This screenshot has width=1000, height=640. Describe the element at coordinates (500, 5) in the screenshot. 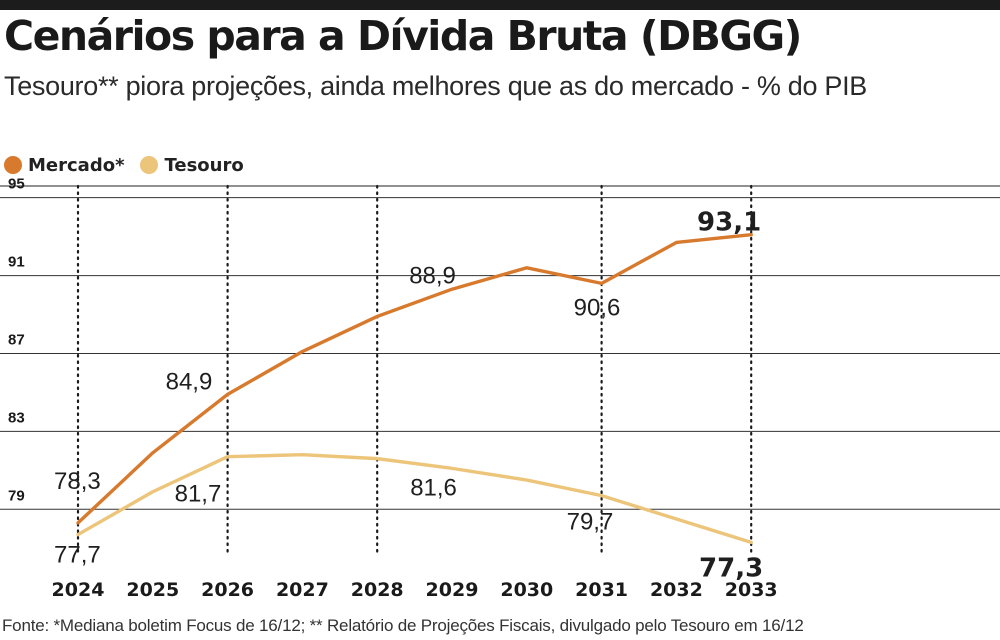

I see `top-rule` at that location.